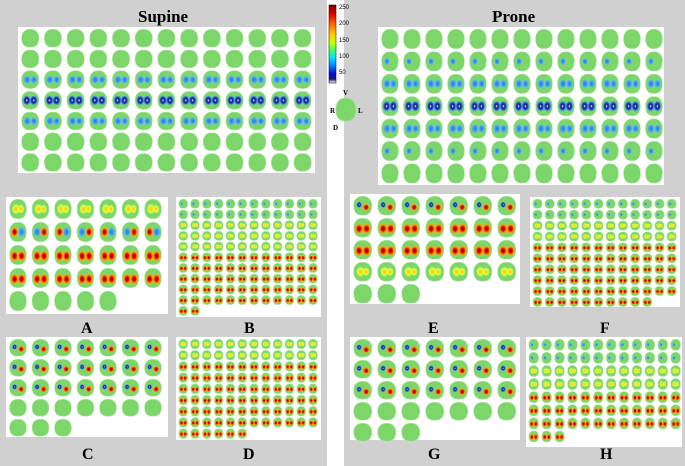  What do you see at coordinates (333, 111) in the screenshot?
I see `orientation-right: R` at bounding box center [333, 111].